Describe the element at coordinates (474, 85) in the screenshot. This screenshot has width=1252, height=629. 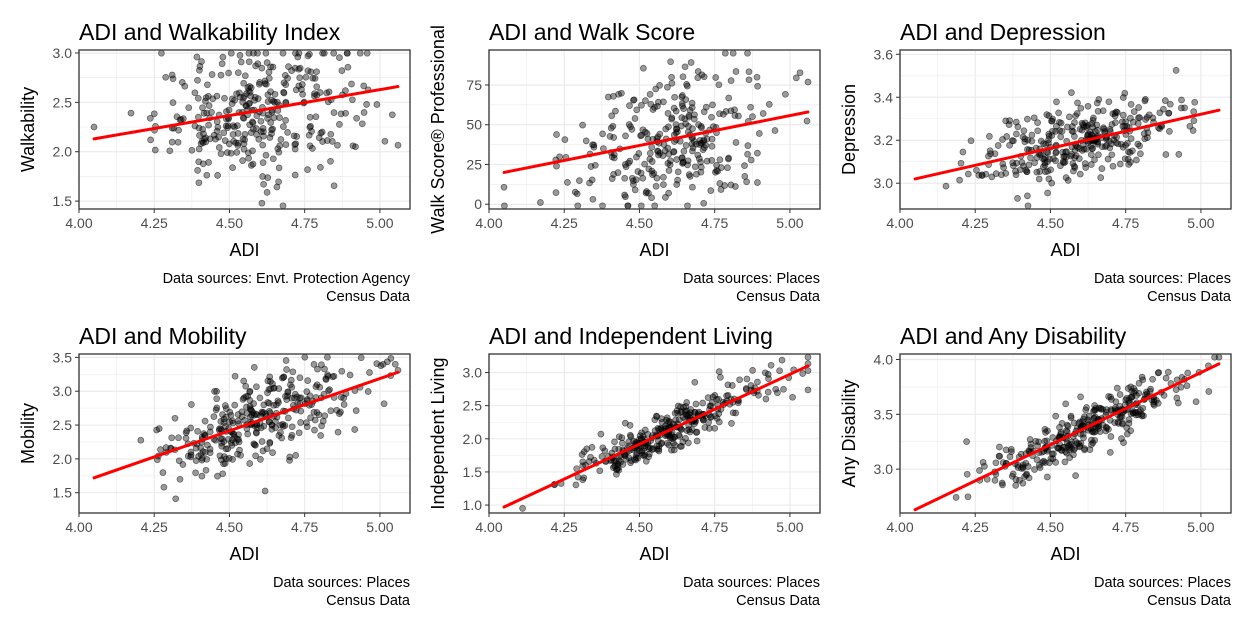
I see `y-tick-label: 75` at that location.